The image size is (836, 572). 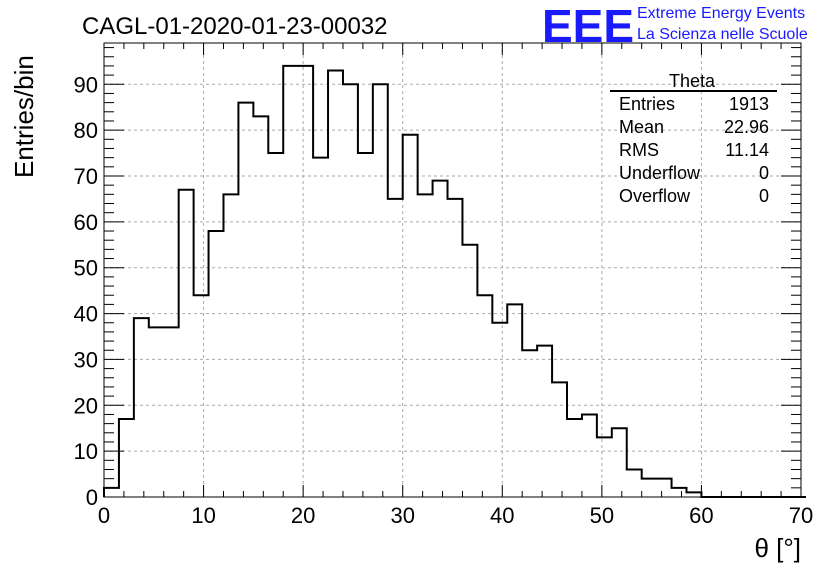 What do you see at coordinates (655, 196) in the screenshot?
I see `stats-label: Overflow` at bounding box center [655, 196].